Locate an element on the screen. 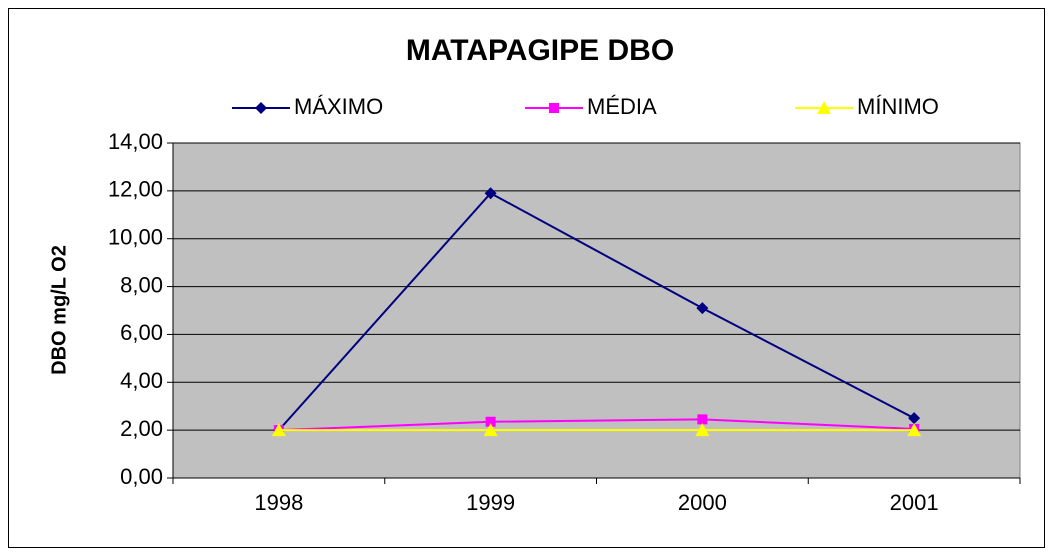 The width and height of the screenshot is (1055, 560). x-tick-label: 2000 is located at coordinates (702, 502).